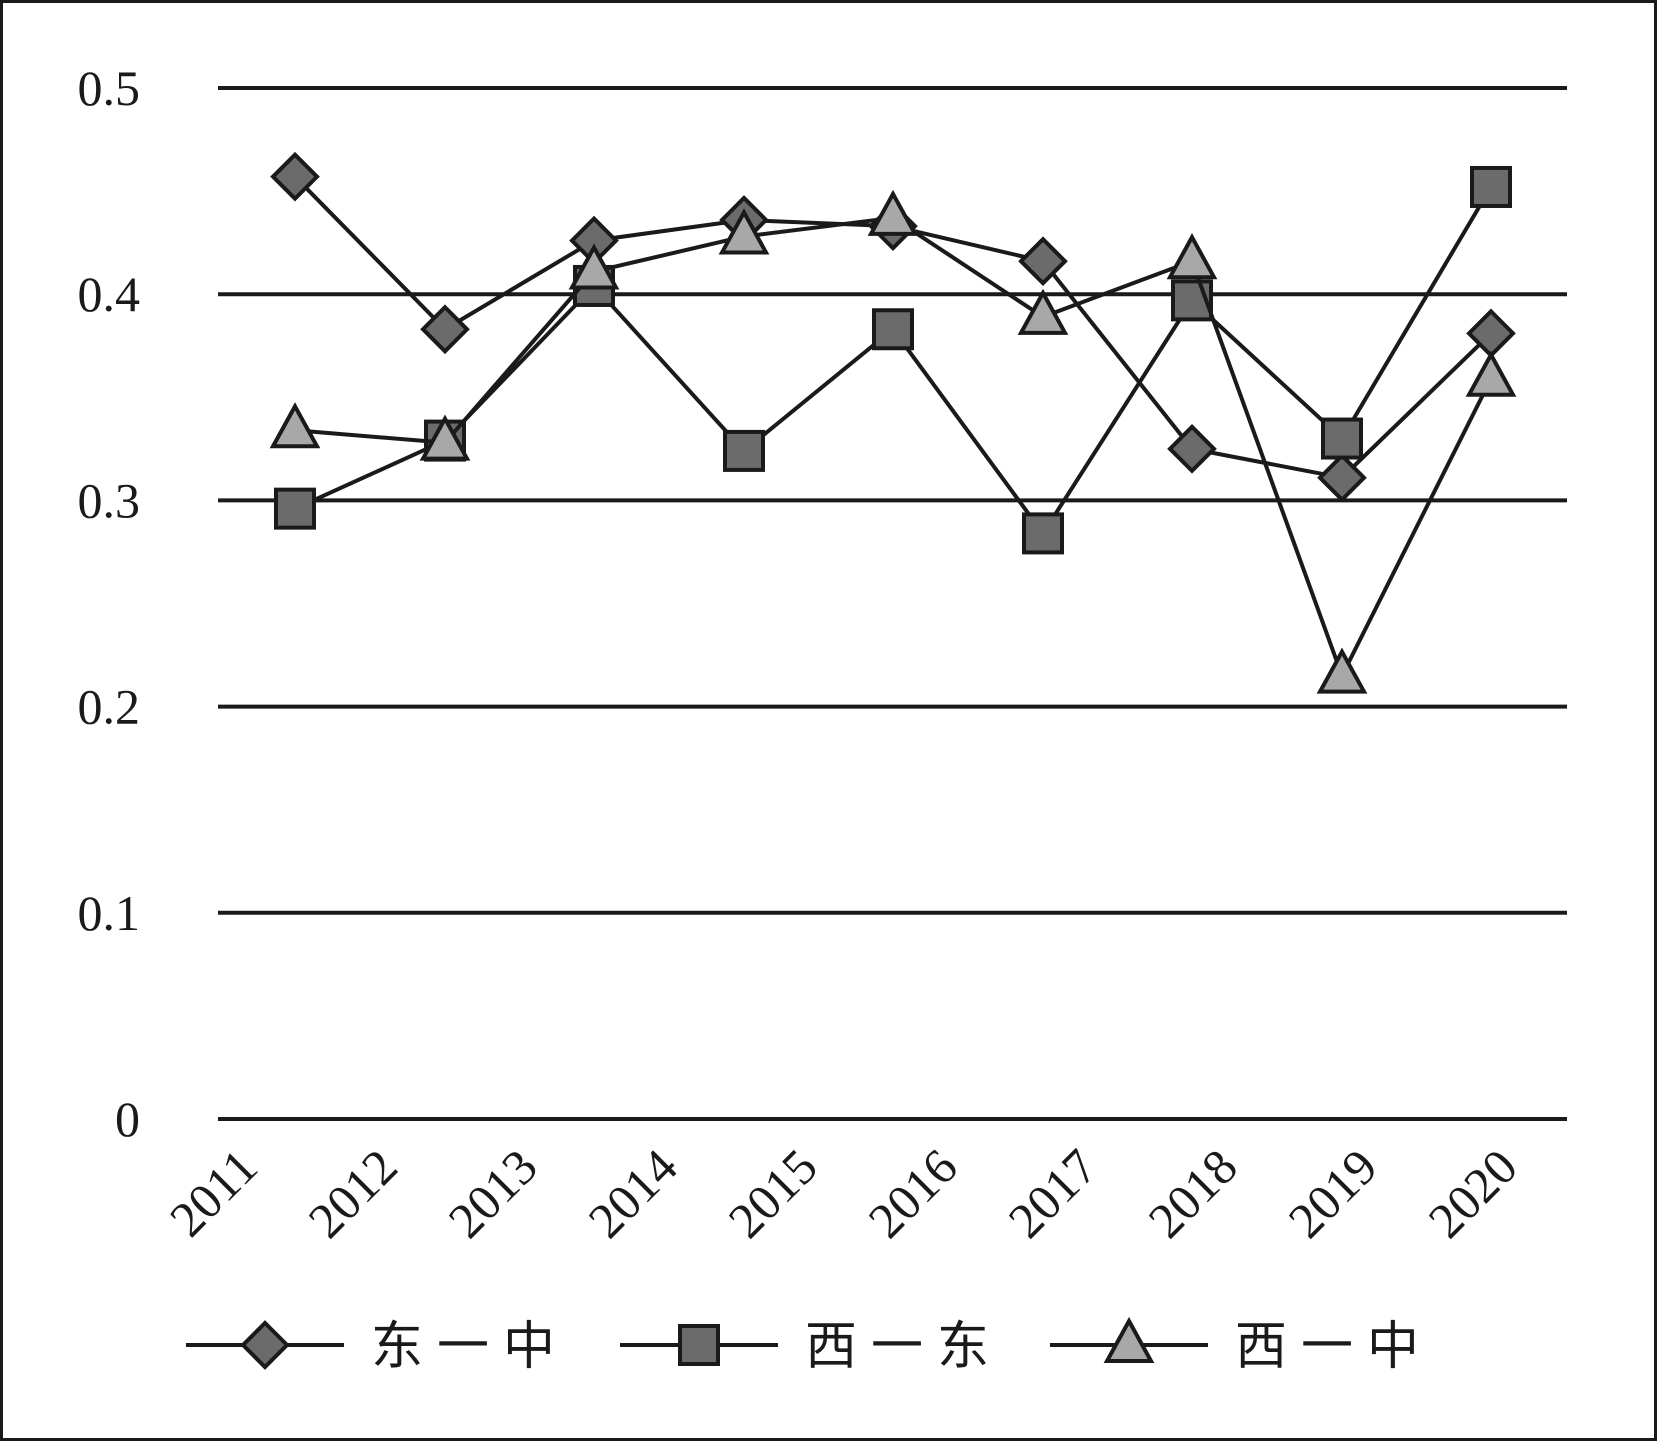 The image size is (1657, 1441). What do you see at coordinates (109, 707) in the screenshot?
I see `y-tick-label: 0.2` at bounding box center [109, 707].